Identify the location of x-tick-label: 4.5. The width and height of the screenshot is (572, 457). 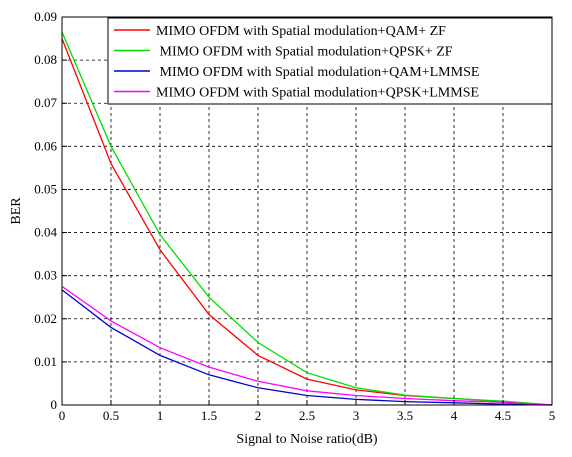
(503, 415).